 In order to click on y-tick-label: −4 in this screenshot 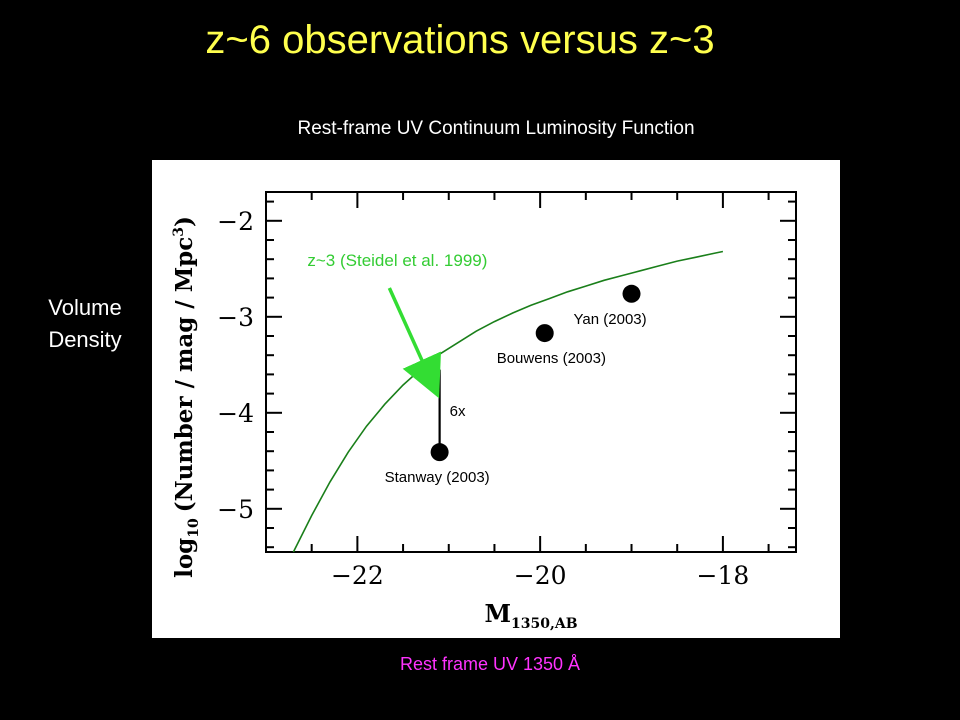, I will do `click(235, 413)`.